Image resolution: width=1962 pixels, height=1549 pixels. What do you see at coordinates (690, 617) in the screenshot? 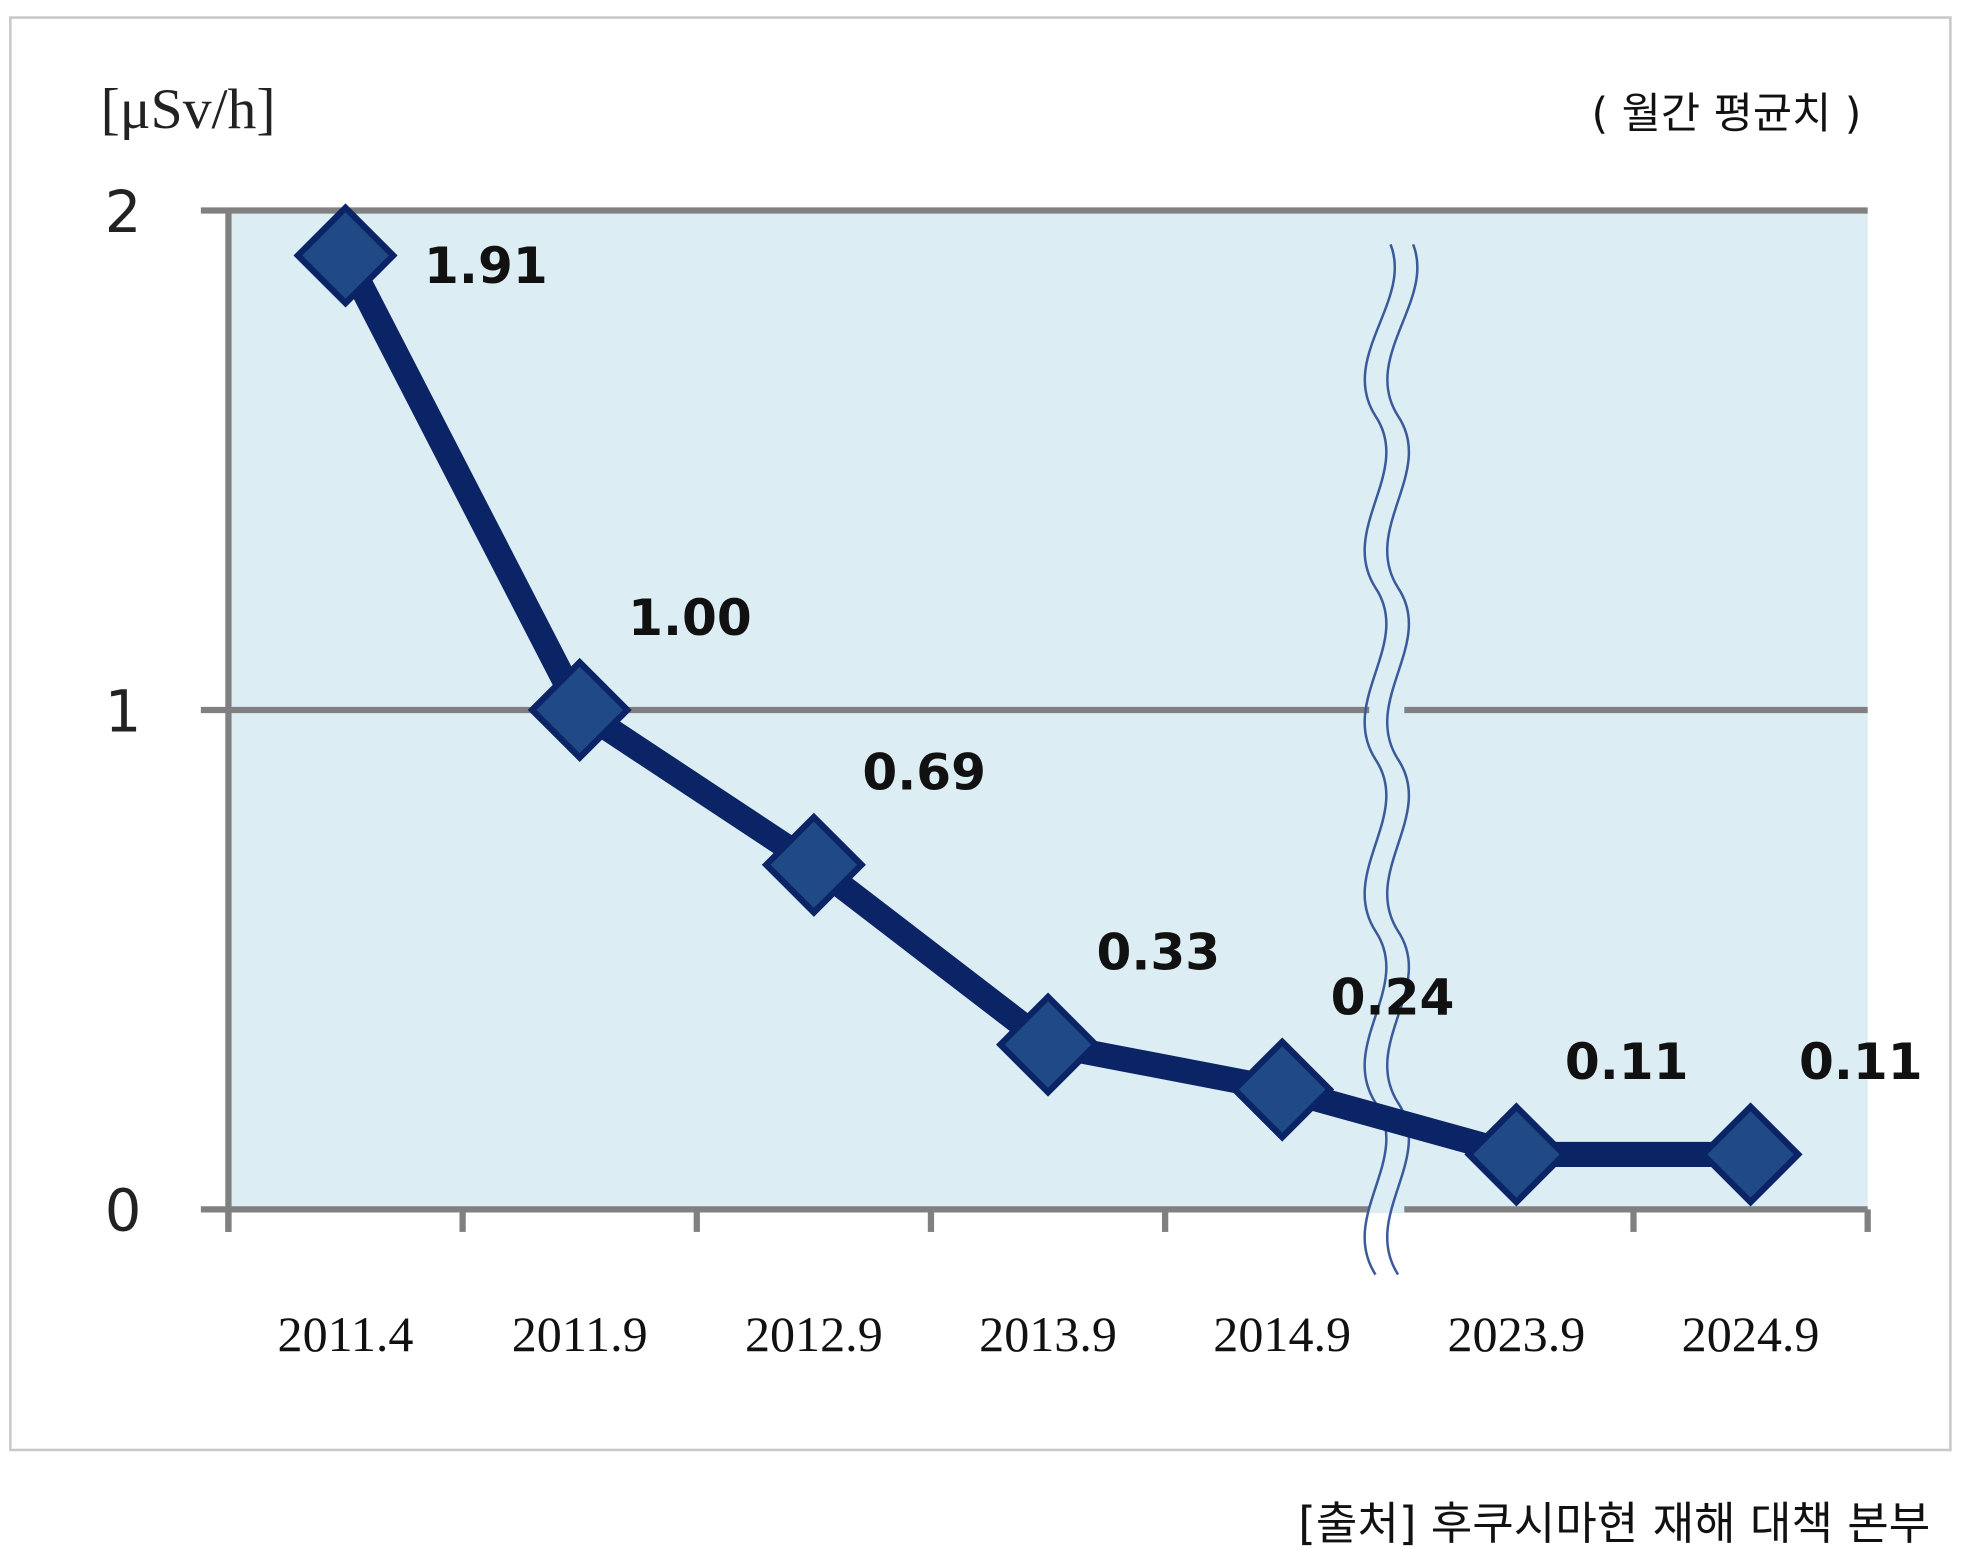
I see `data-label: 1.00` at bounding box center [690, 617].